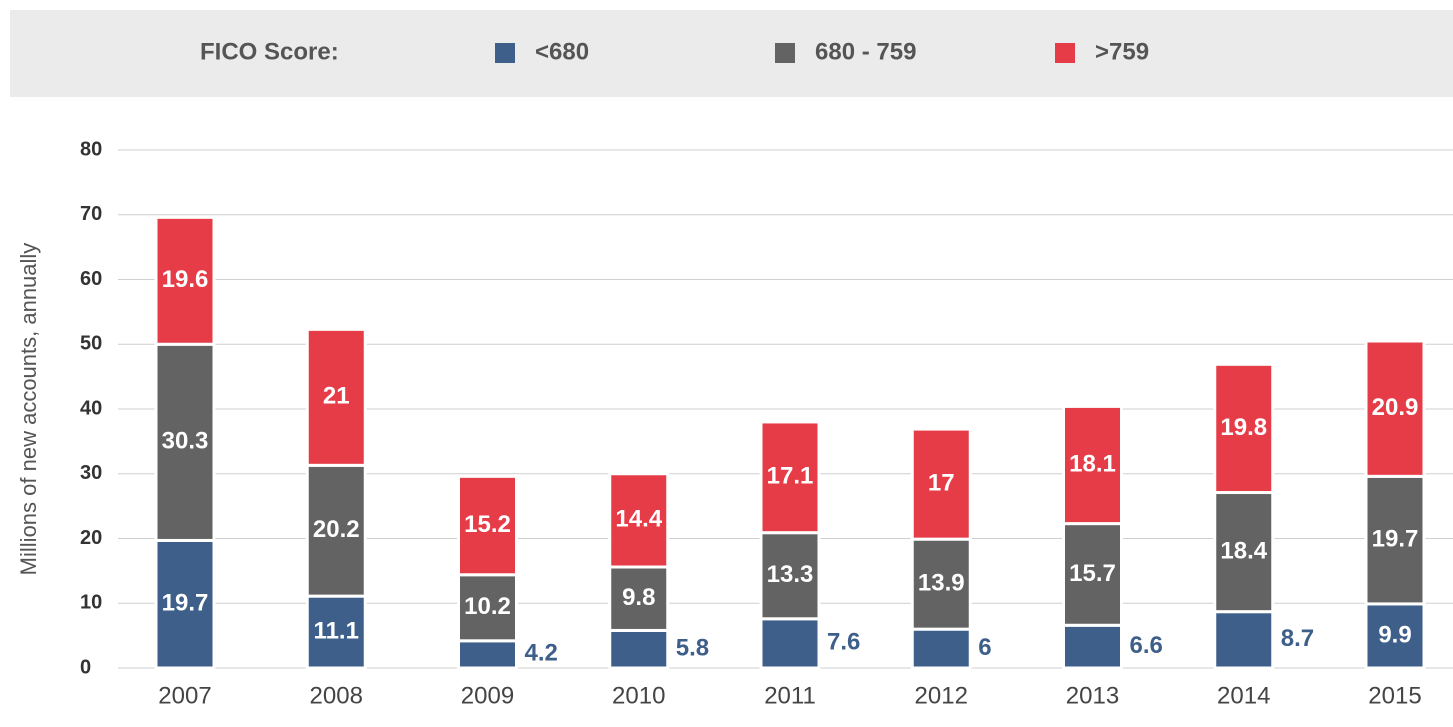 The image size is (1453, 727). I want to click on data-label: 19.6, so click(185, 279).